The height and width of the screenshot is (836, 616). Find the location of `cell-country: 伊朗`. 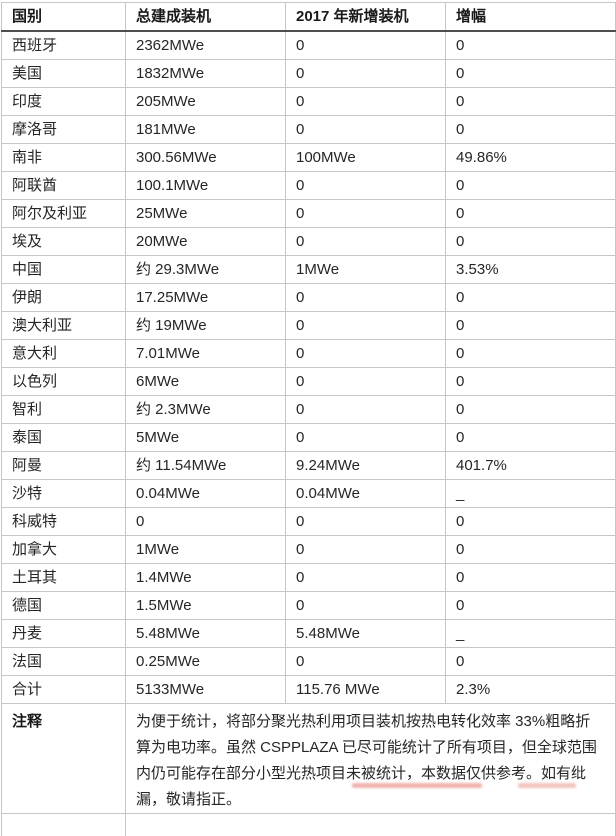

cell-country: 伊朗 is located at coordinates (63, 297).